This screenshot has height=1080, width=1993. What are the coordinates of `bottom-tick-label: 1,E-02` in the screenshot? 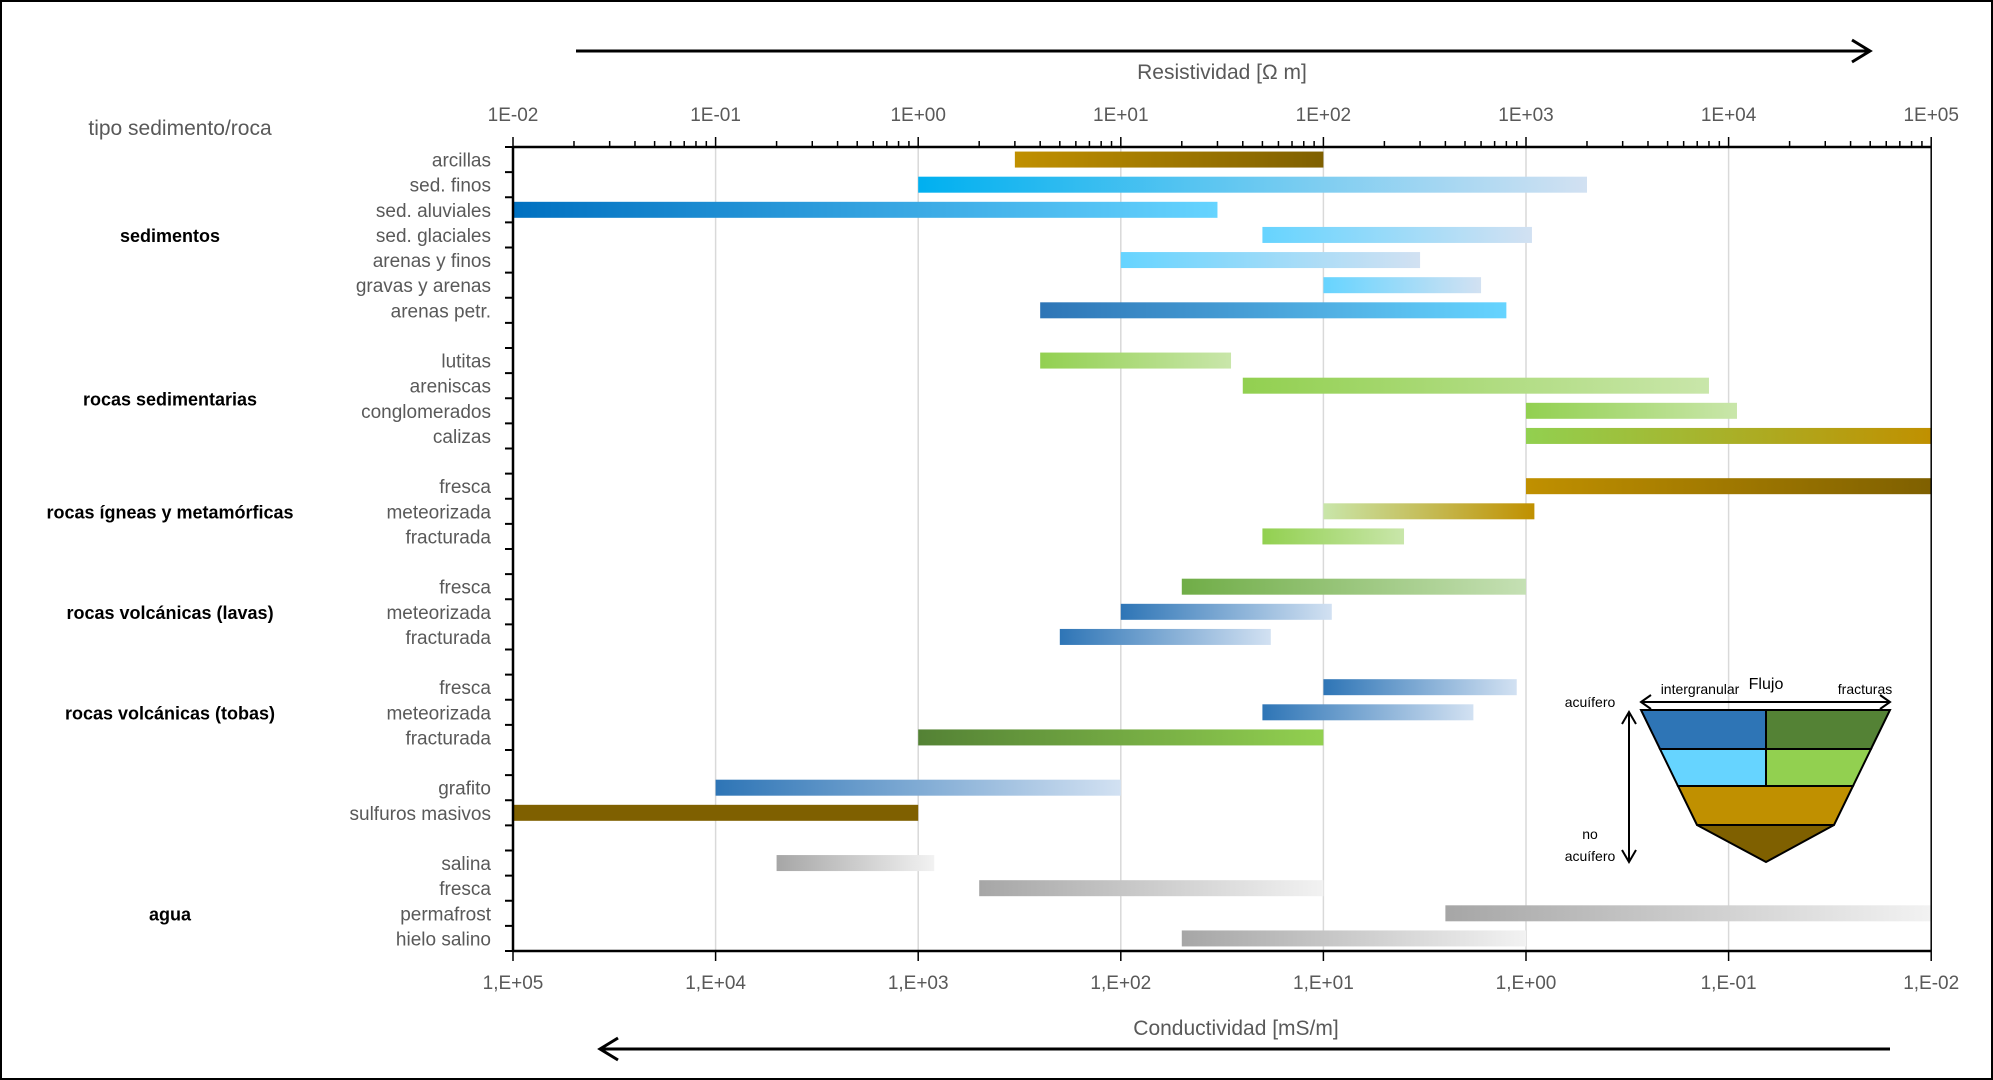 It's located at (1931, 983).